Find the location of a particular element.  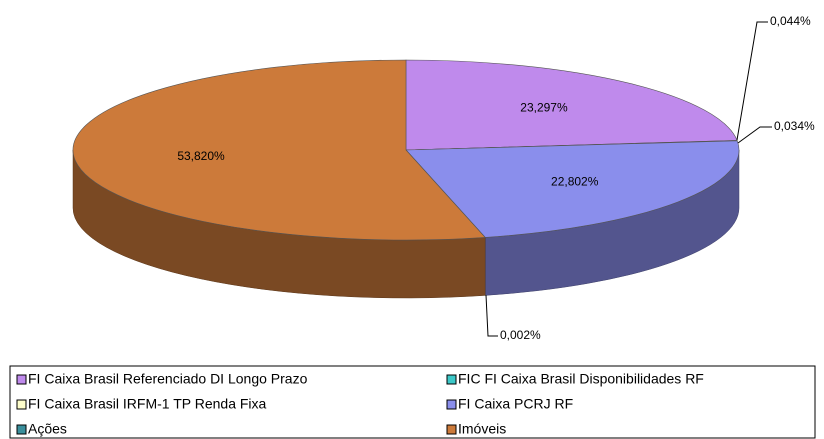

data-label: 0,034% is located at coordinates (794, 126).